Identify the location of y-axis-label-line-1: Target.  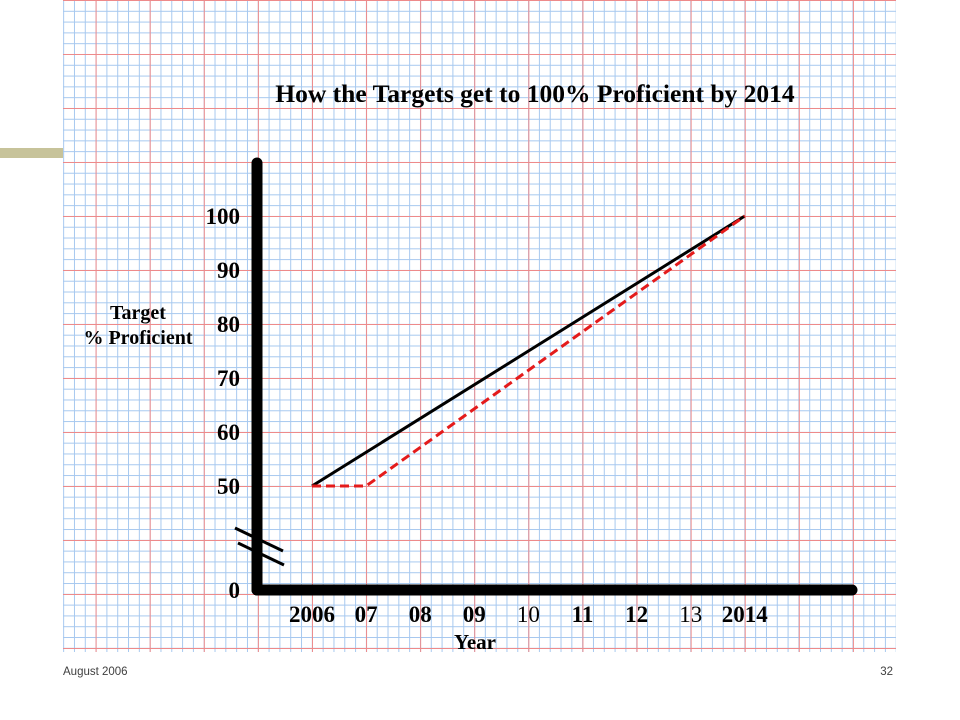
(138, 313).